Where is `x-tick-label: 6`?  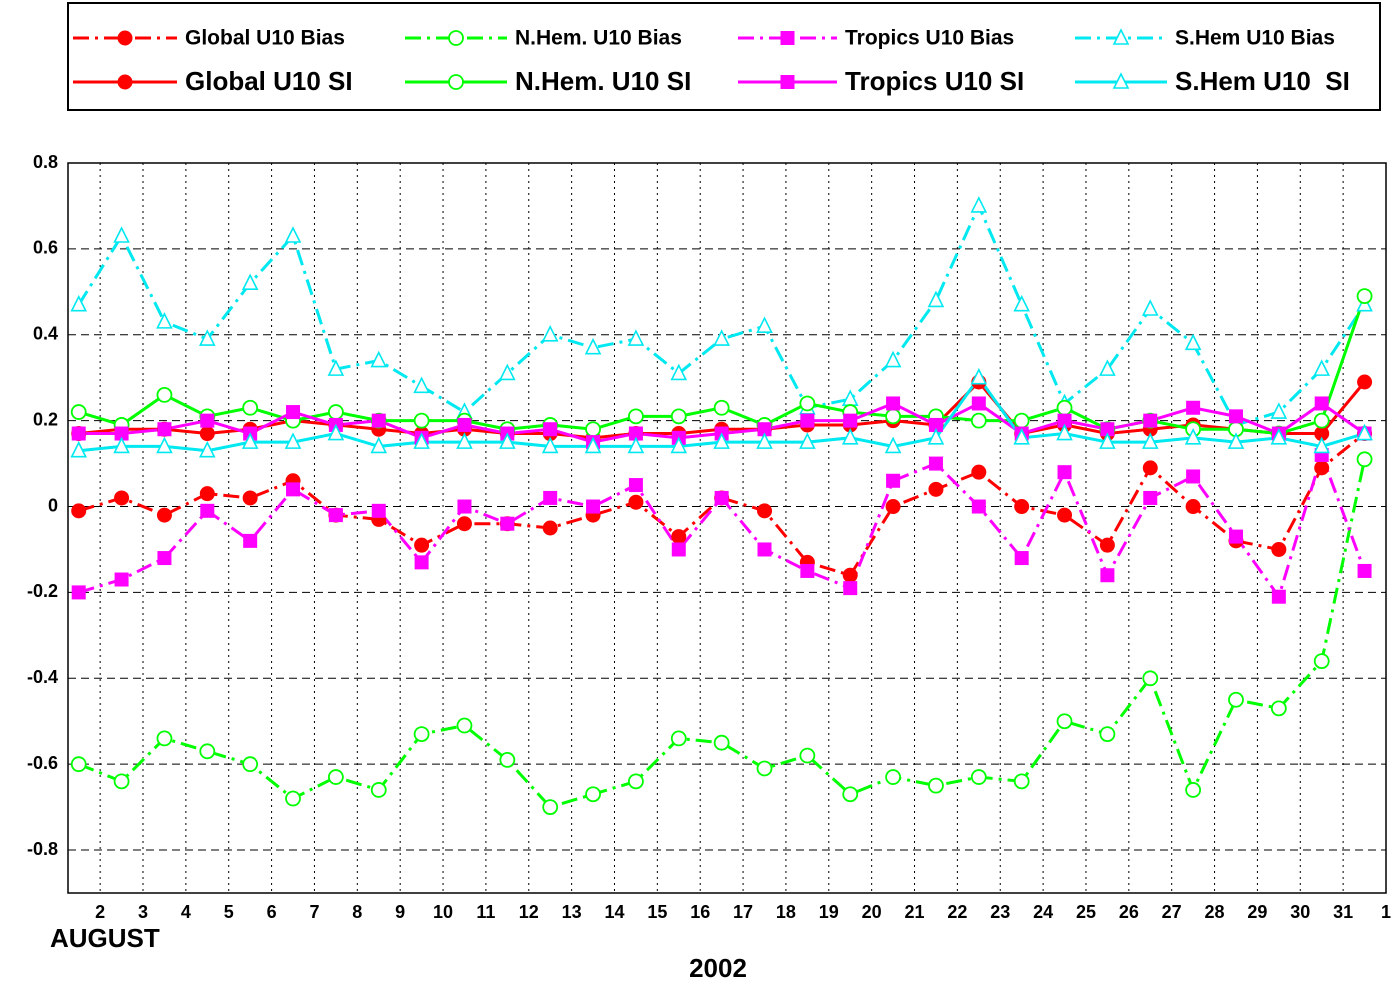
x-tick-label: 6 is located at coordinates (272, 912).